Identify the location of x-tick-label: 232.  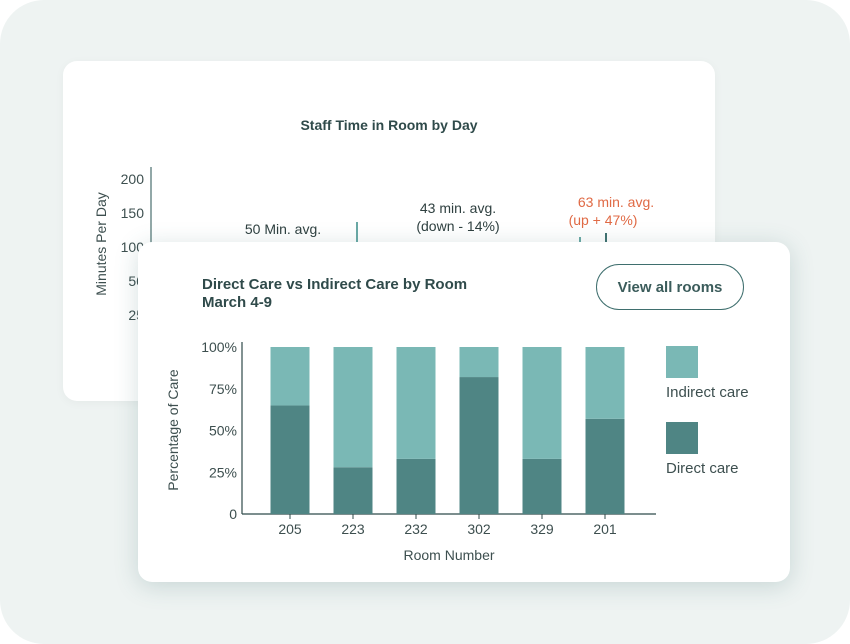
(416, 529).